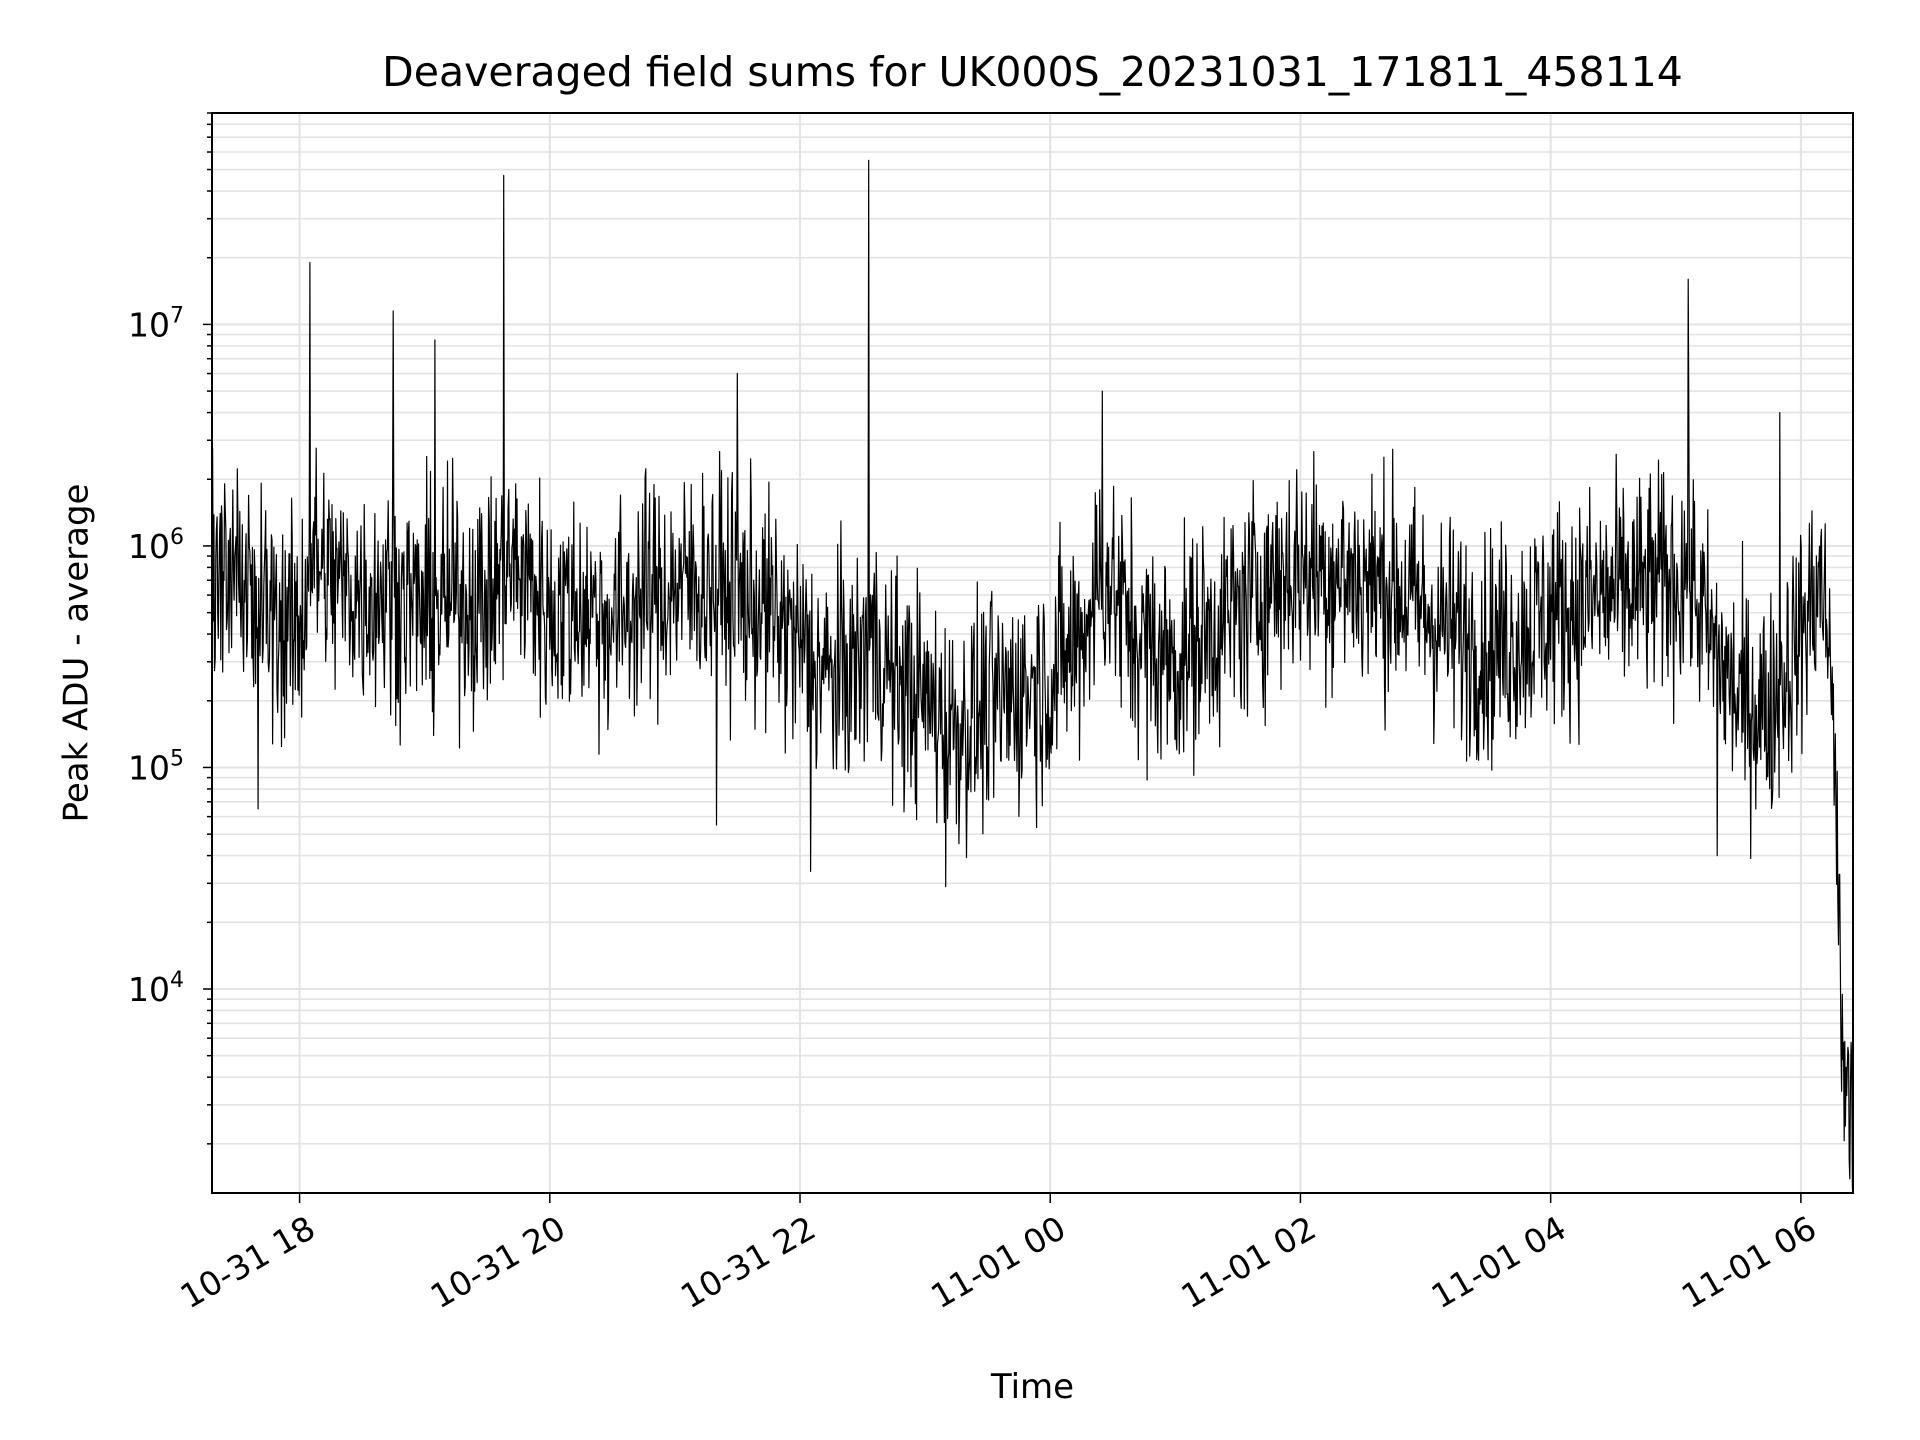  What do you see at coordinates (1032, 1387) in the screenshot?
I see `x-axis-label: Time` at bounding box center [1032, 1387].